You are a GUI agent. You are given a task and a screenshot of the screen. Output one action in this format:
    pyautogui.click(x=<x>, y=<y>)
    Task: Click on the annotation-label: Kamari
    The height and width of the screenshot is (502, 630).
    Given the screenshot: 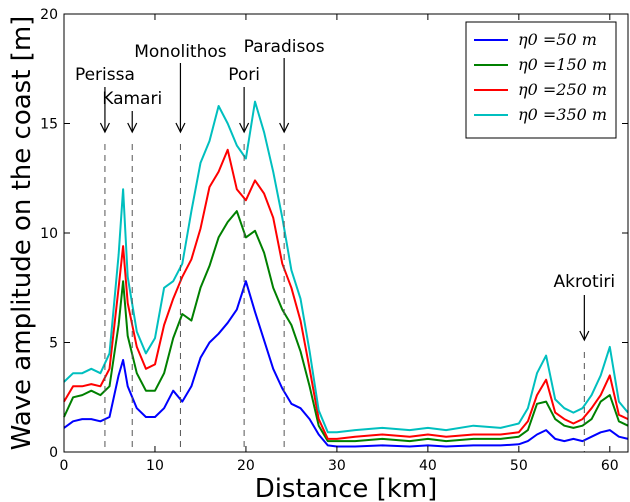 What is the action you would take?
    pyautogui.click(x=132, y=99)
    